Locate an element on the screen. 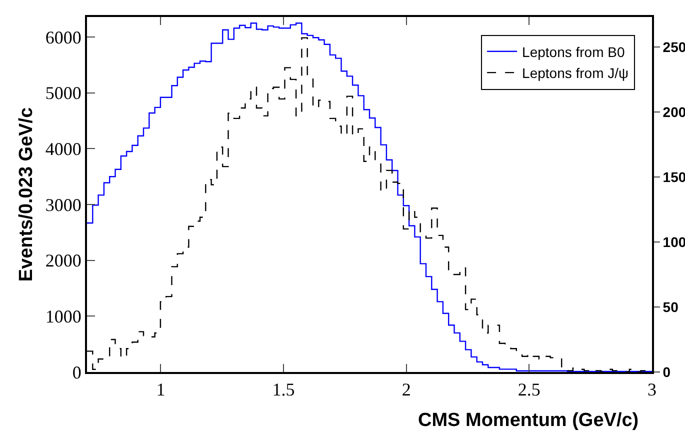  y-tick-label: 2000 is located at coordinates (63, 260).